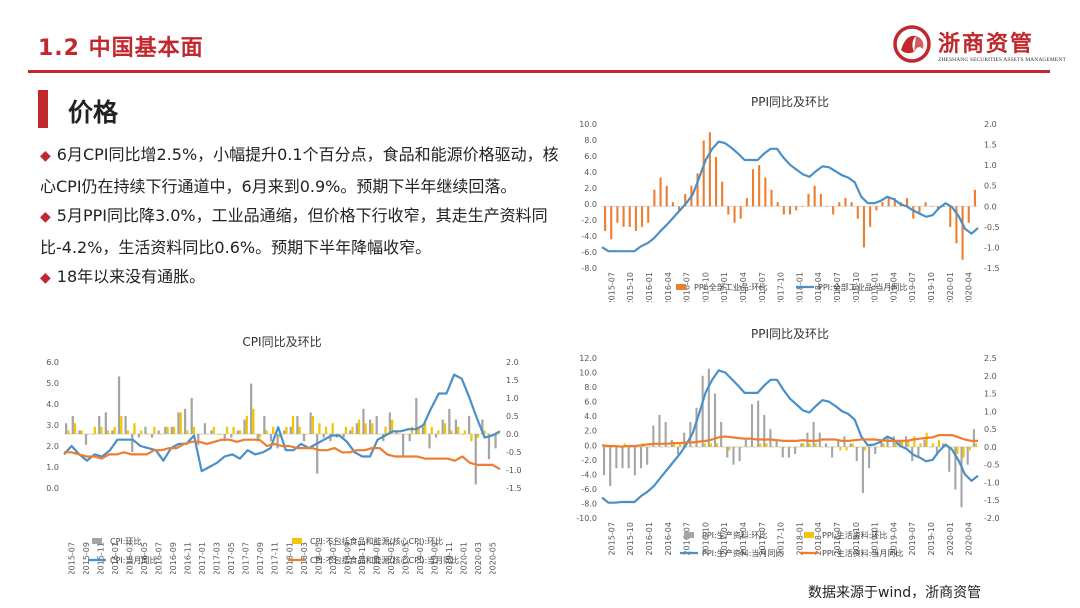 The width and height of the screenshot is (1080, 608). I want to click on x-axis-tick-label: 2019-05, so click(406, 558).